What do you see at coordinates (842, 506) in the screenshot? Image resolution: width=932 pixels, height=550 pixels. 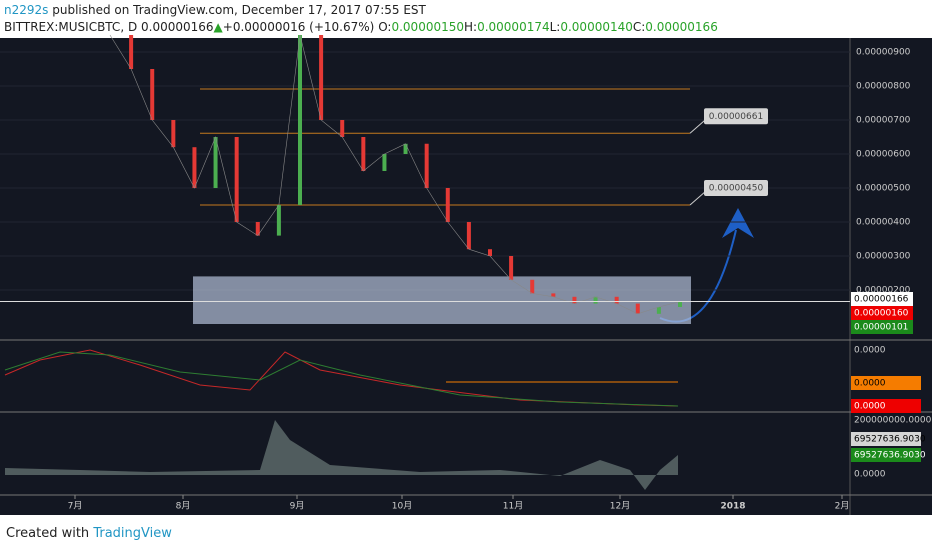 I see `time-label: 2月` at bounding box center [842, 506].